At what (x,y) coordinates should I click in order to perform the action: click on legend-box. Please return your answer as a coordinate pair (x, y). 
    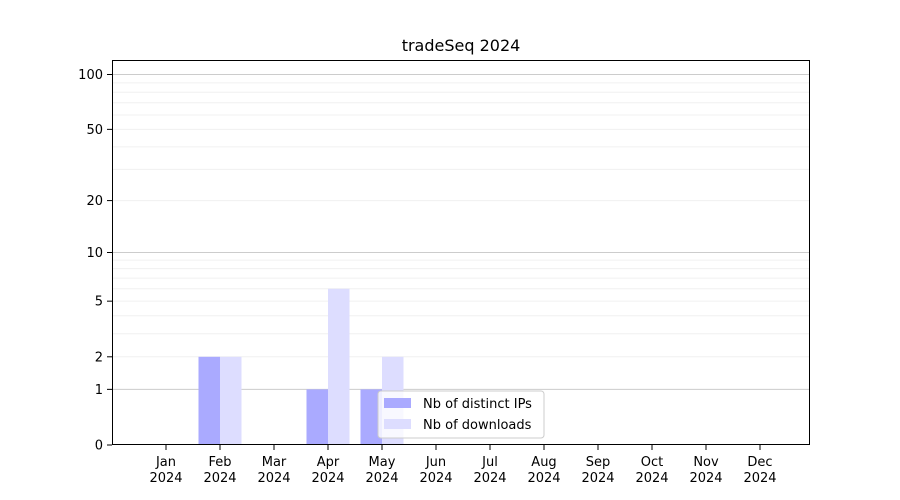
    Looking at the image, I should click on (461, 414).